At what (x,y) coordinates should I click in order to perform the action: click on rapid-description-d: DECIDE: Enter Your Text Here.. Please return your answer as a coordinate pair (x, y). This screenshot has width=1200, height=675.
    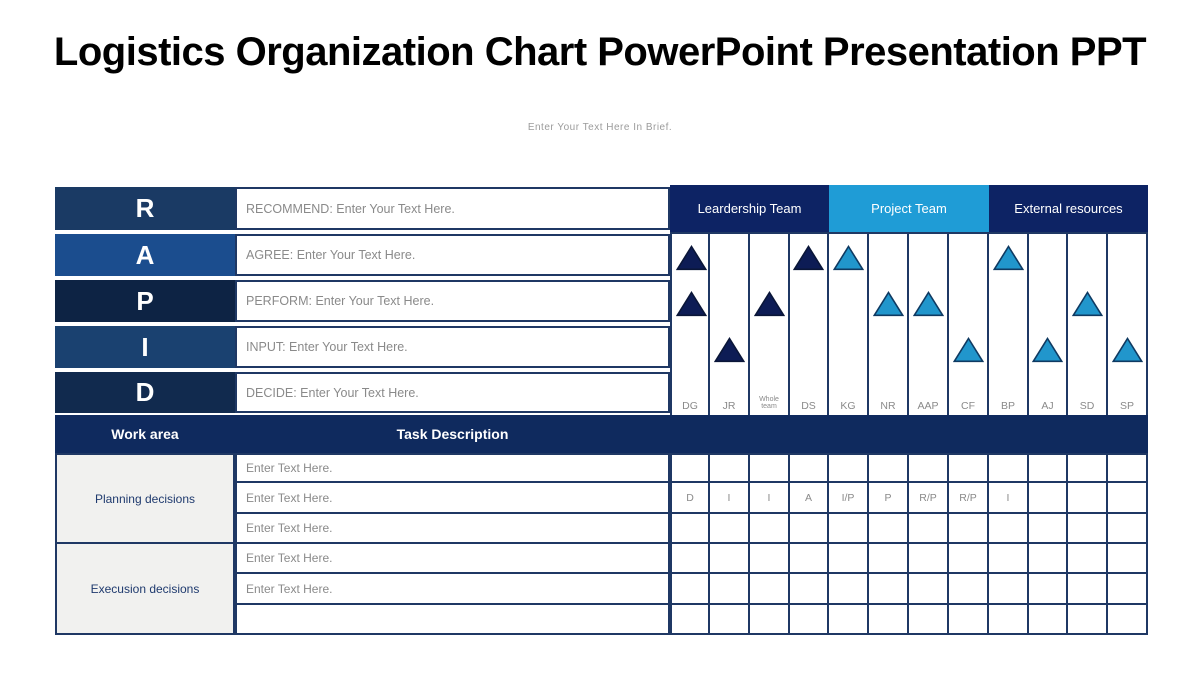
    Looking at the image, I should click on (452, 392).